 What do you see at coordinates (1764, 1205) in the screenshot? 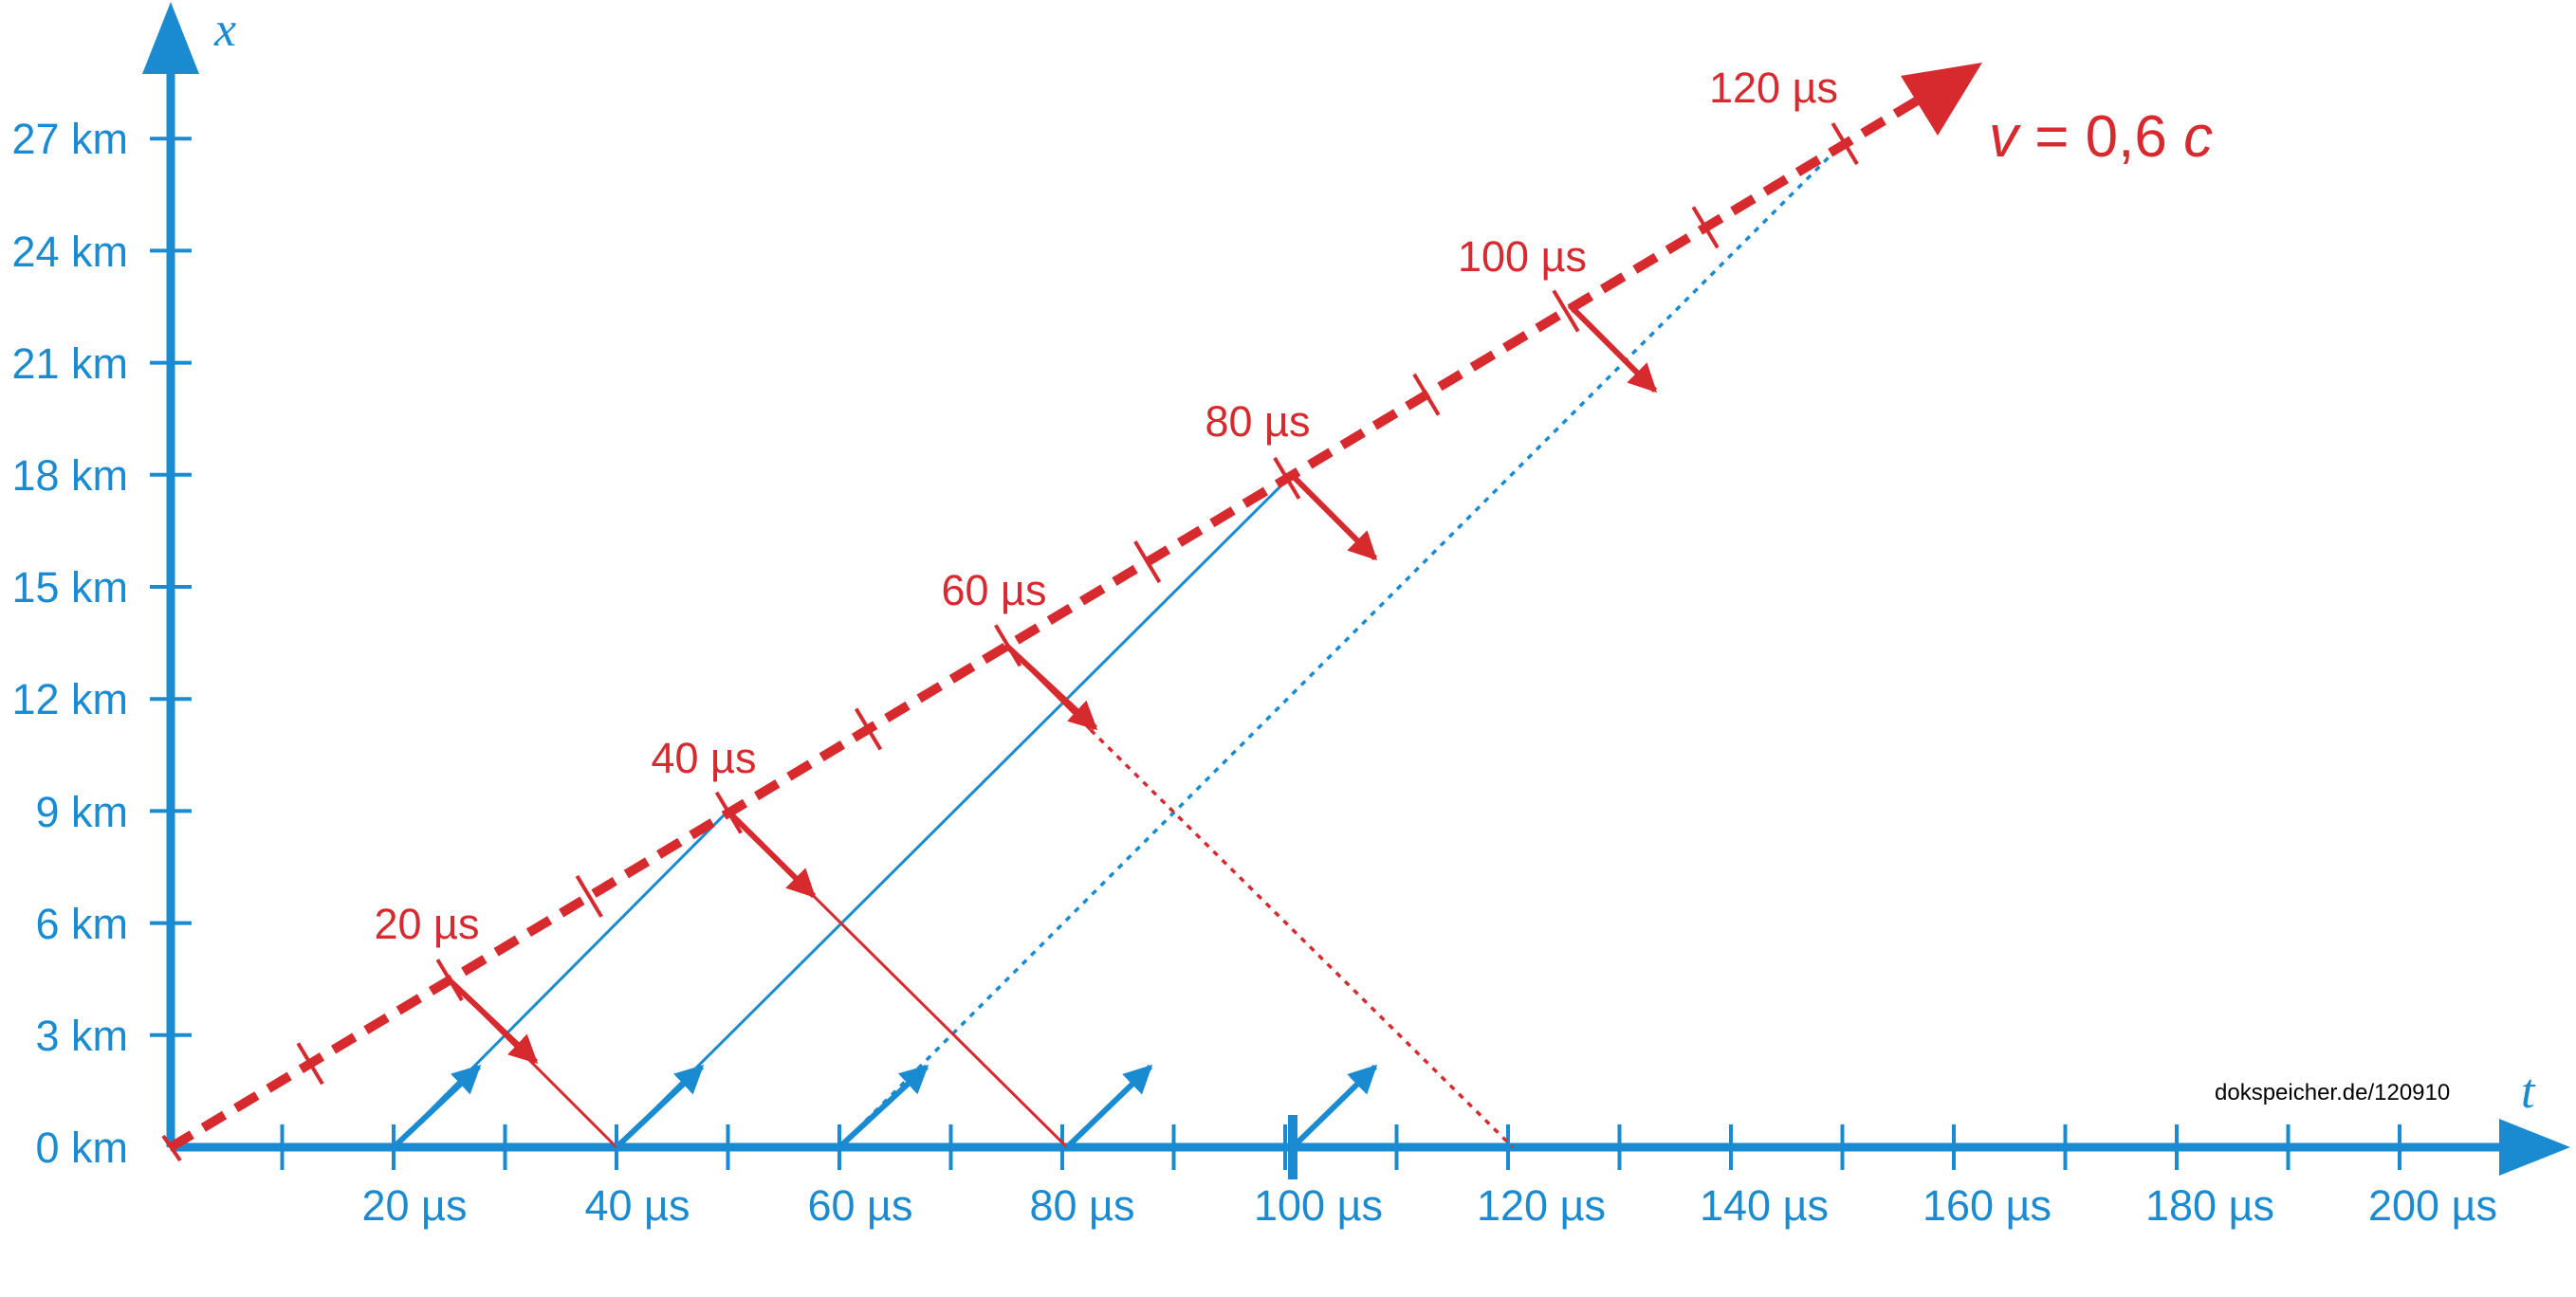
I see `x-tick-label: 140 µs` at bounding box center [1764, 1205].